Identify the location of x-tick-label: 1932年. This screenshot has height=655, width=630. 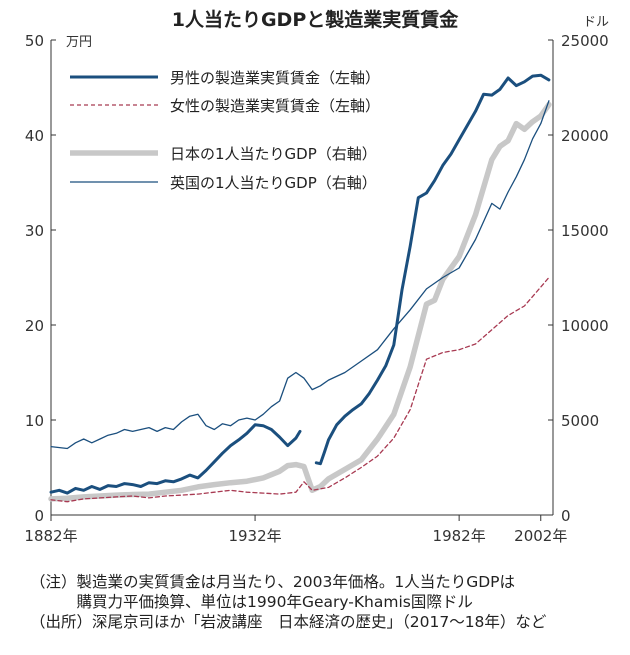
(254, 536).